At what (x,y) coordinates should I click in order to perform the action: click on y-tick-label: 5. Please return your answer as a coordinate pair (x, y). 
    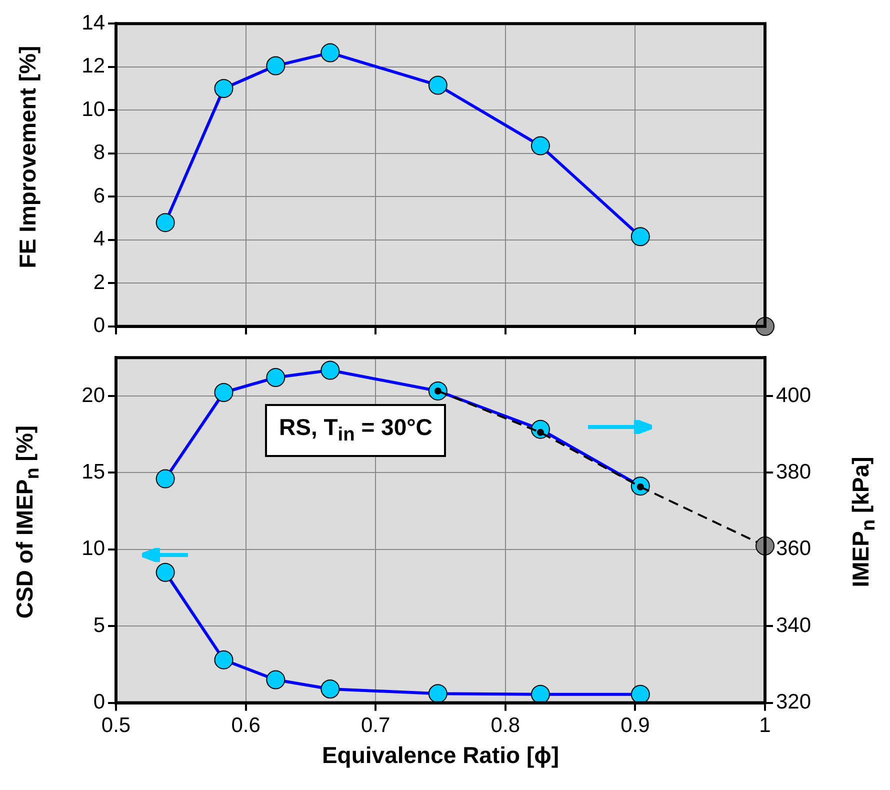
    Looking at the image, I should click on (99, 625).